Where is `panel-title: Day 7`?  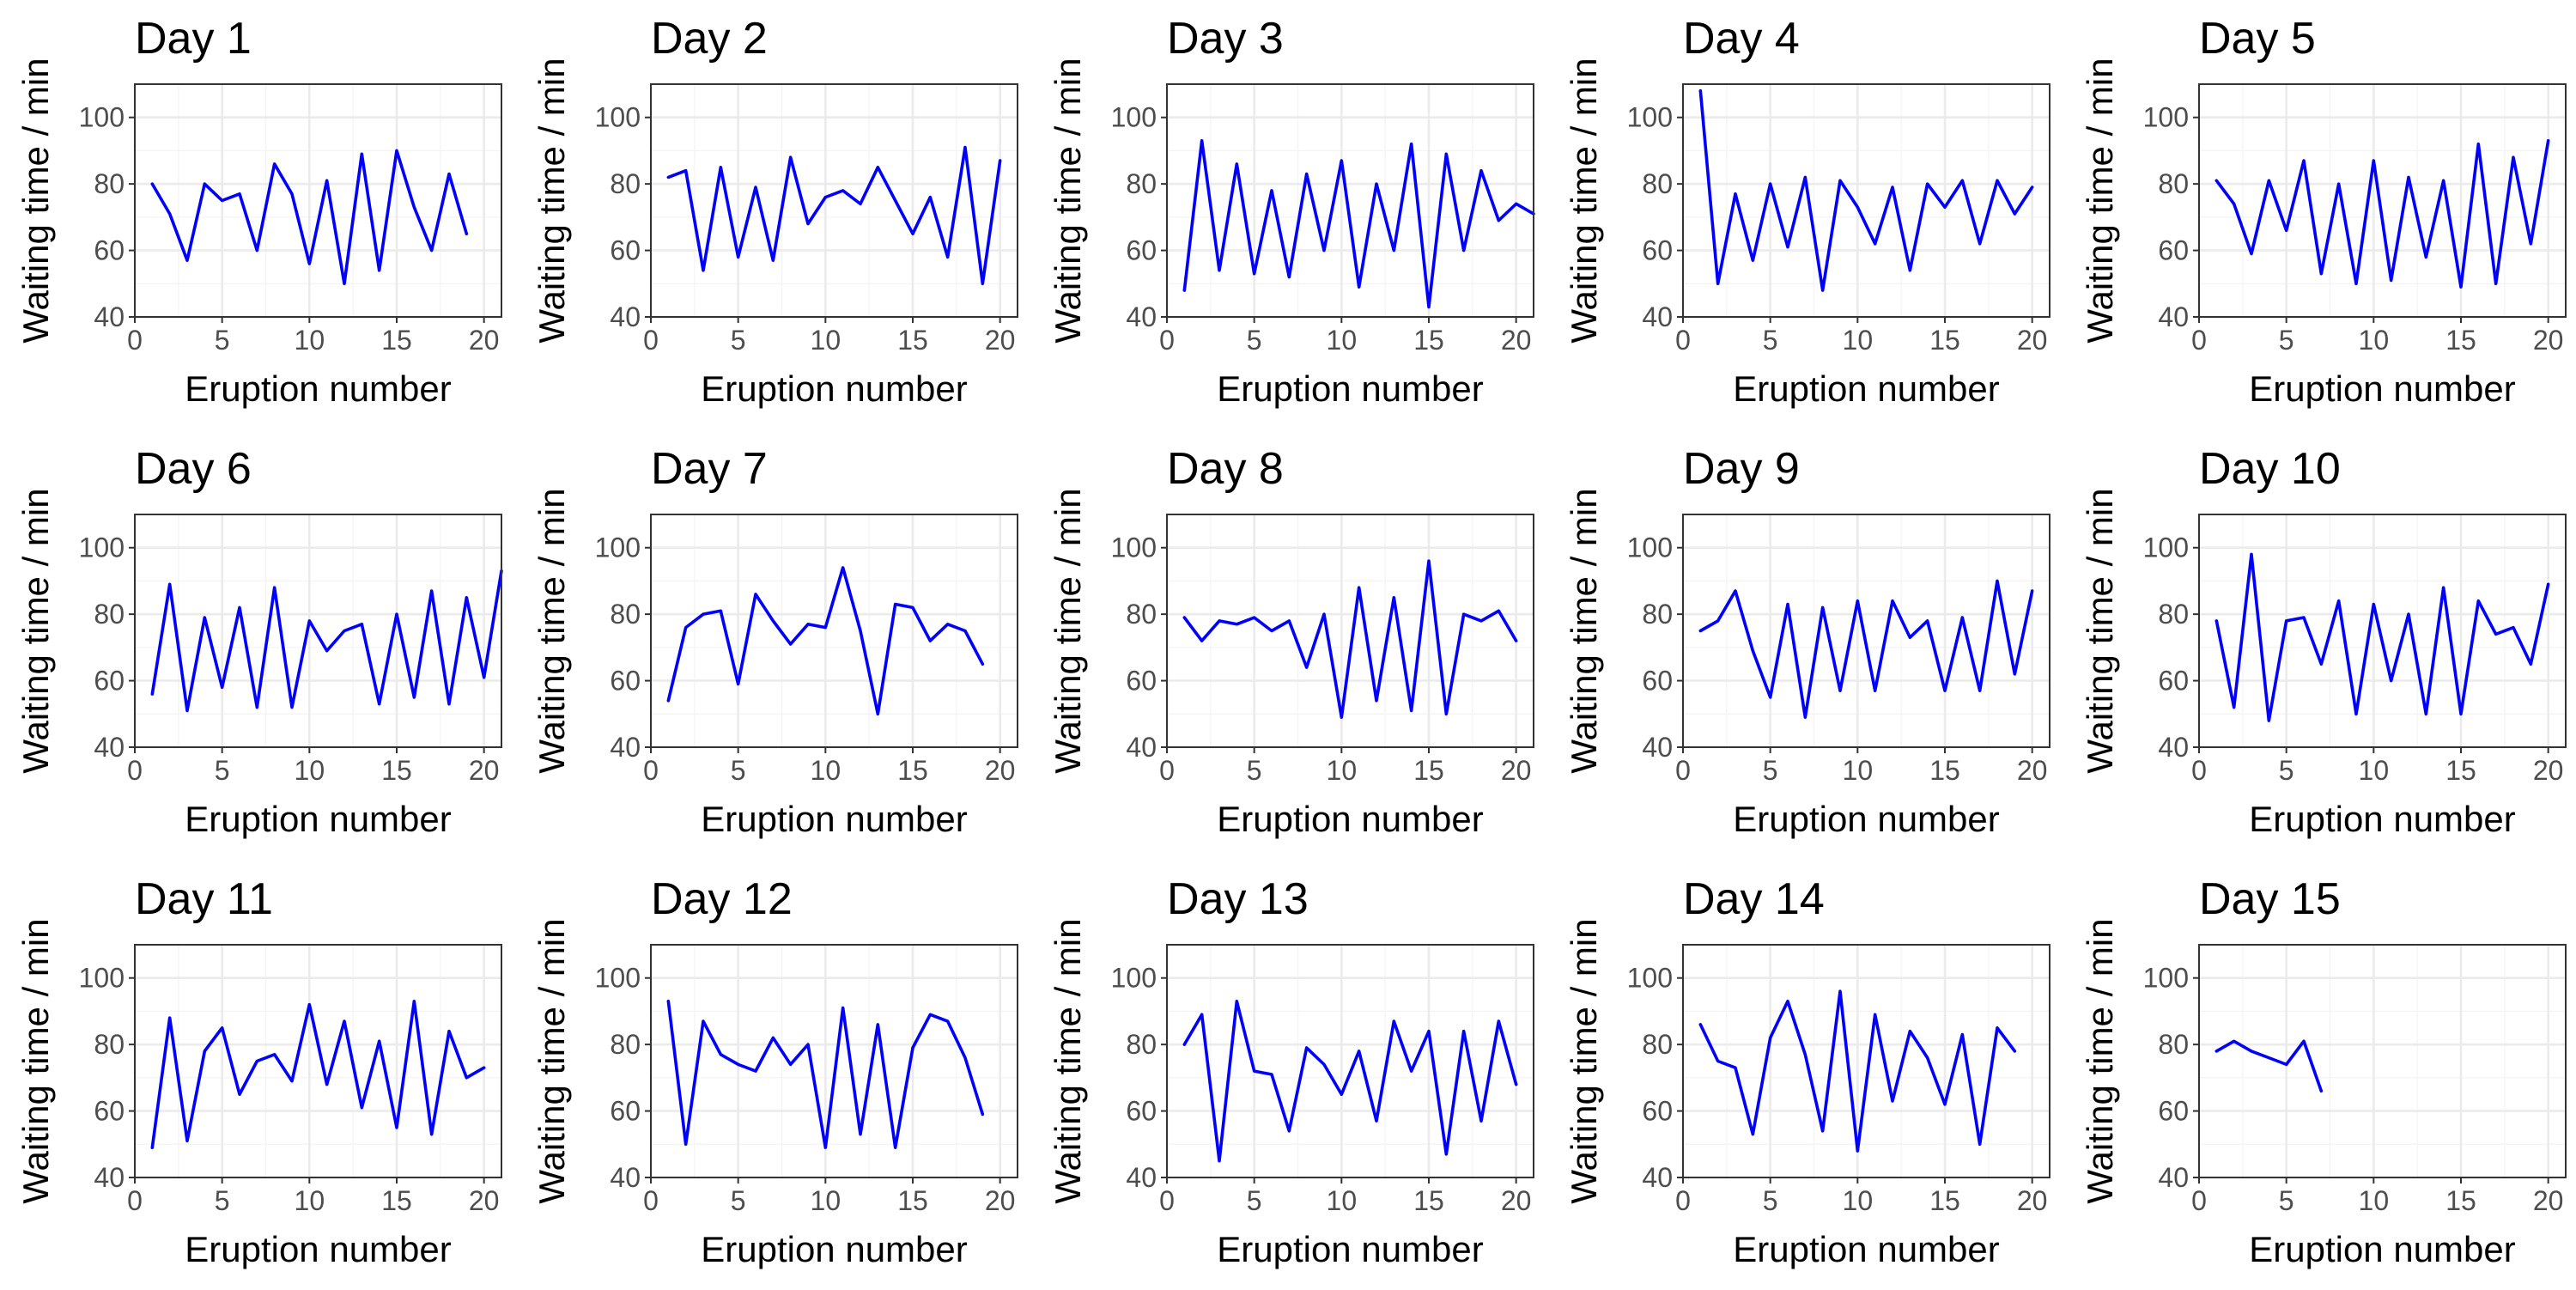 panel-title: Day 7 is located at coordinates (709, 469).